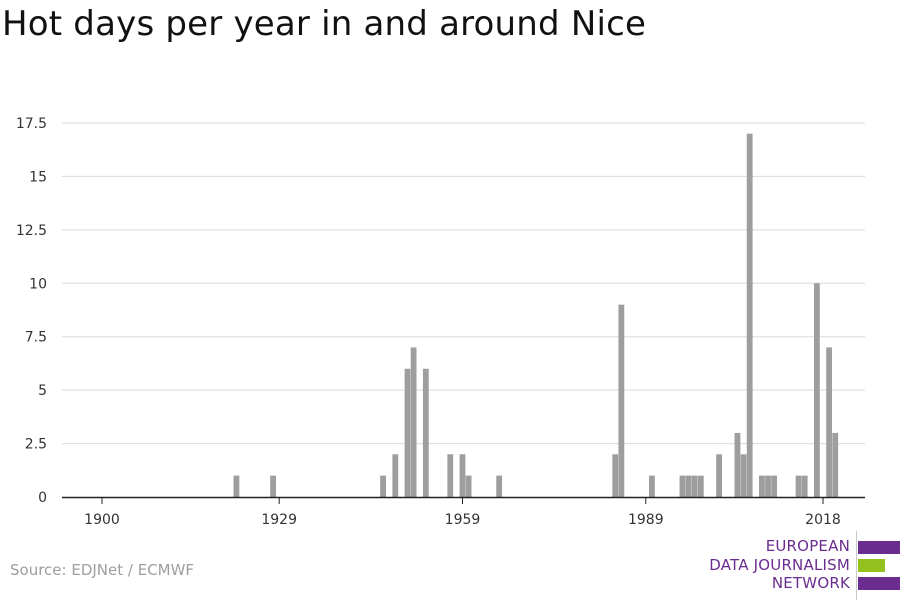 Image resolution: width=900 pixels, height=600 pixels. Describe the element at coordinates (463, 520) in the screenshot. I see `x-tick-label: 1959` at that location.